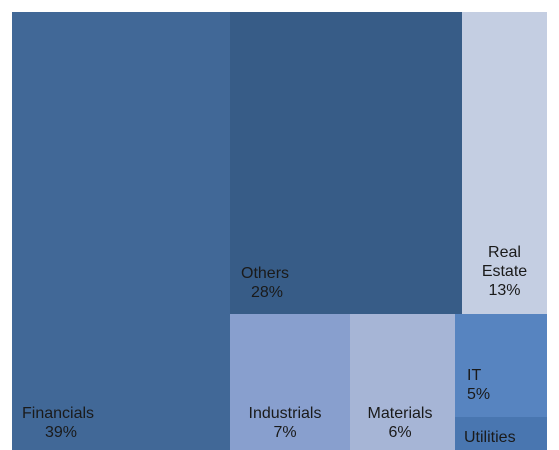 Image resolution: width=559 pixels, height=450 pixels. What do you see at coordinates (504, 163) in the screenshot?
I see `tile-real-estate: Real Estate 13%` at bounding box center [504, 163].